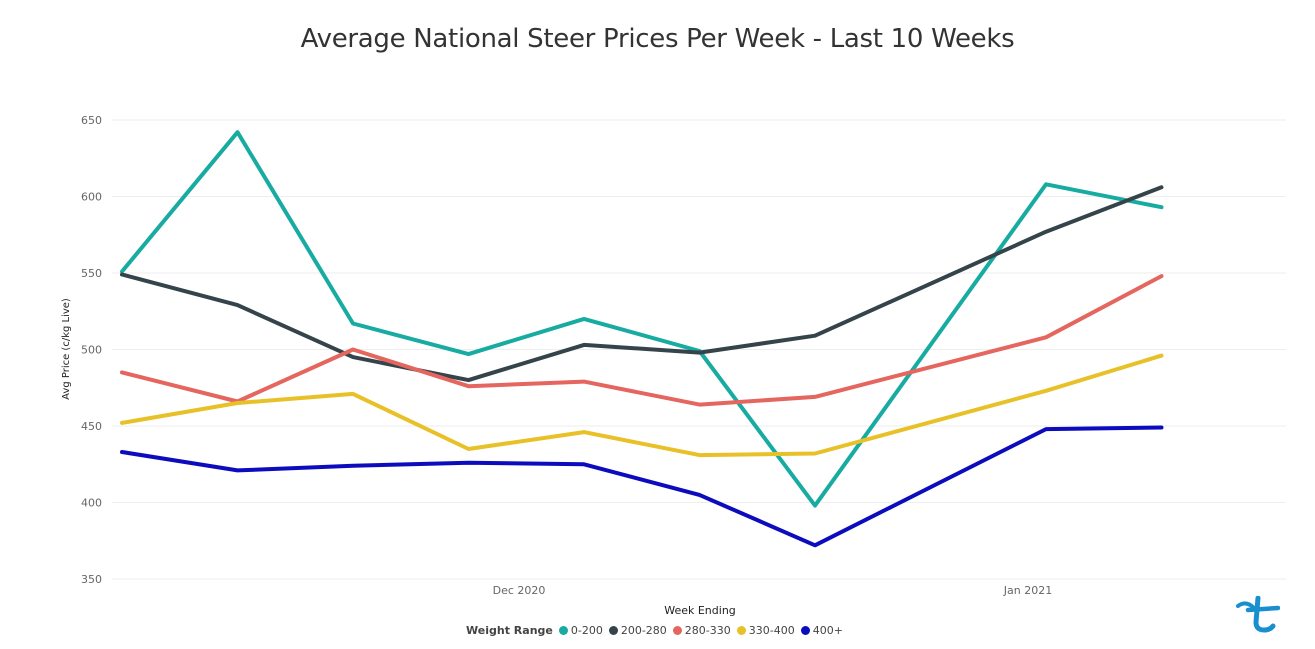  I want to click on legend-label: 0-200, so click(586, 630).